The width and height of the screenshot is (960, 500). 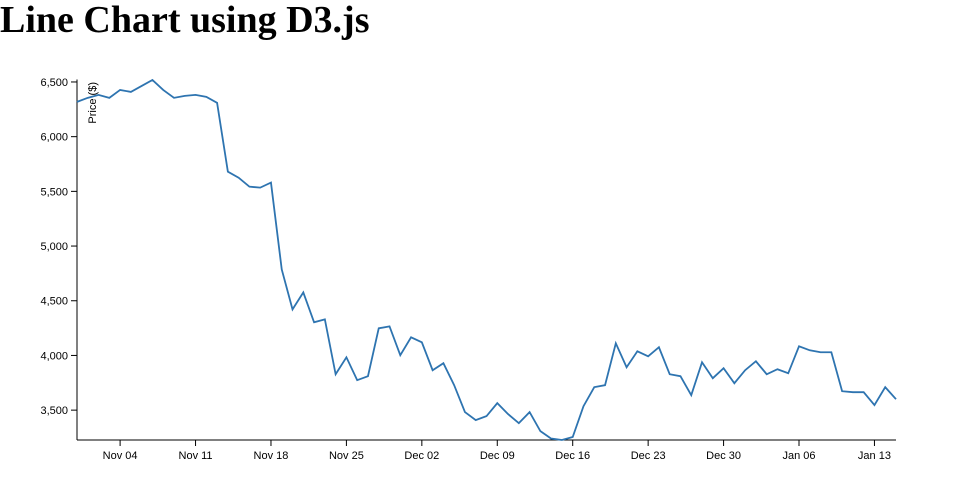 I want to click on x-tick-label: Dec 09, so click(x=497, y=456).